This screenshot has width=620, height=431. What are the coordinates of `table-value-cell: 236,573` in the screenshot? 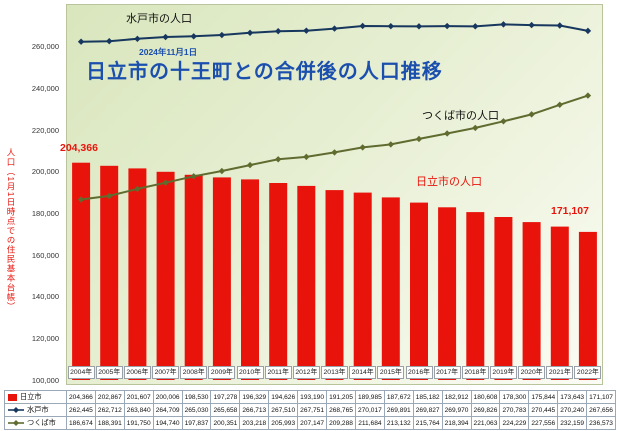 It's located at (601, 423).